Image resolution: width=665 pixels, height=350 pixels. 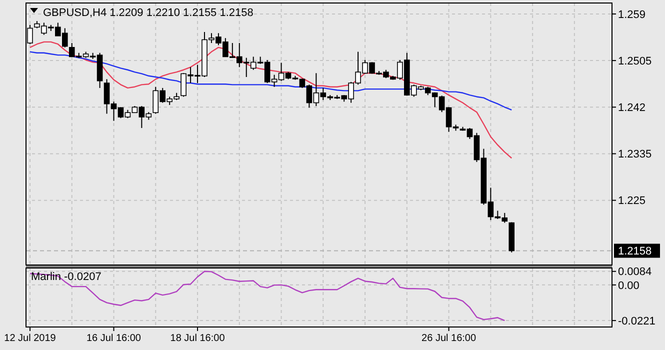 What do you see at coordinates (635, 154) in the screenshot?
I see `y-tick-label: 1.2335` at bounding box center [635, 154].